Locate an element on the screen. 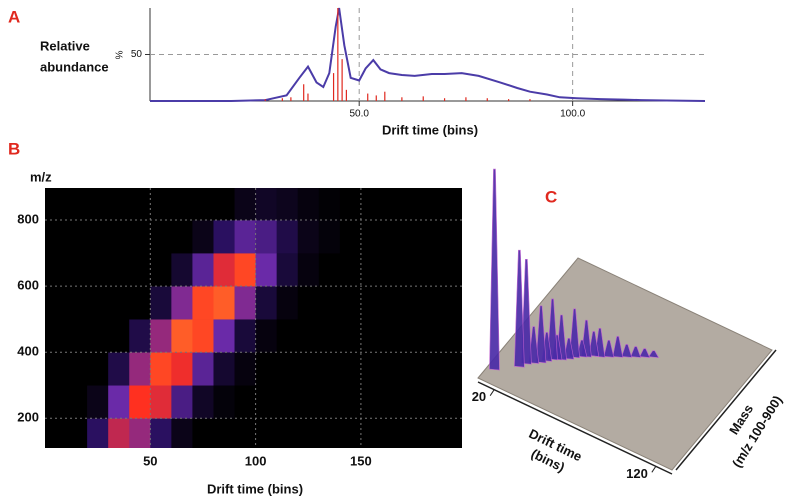  y-tick-label: 600 is located at coordinates (28, 285).